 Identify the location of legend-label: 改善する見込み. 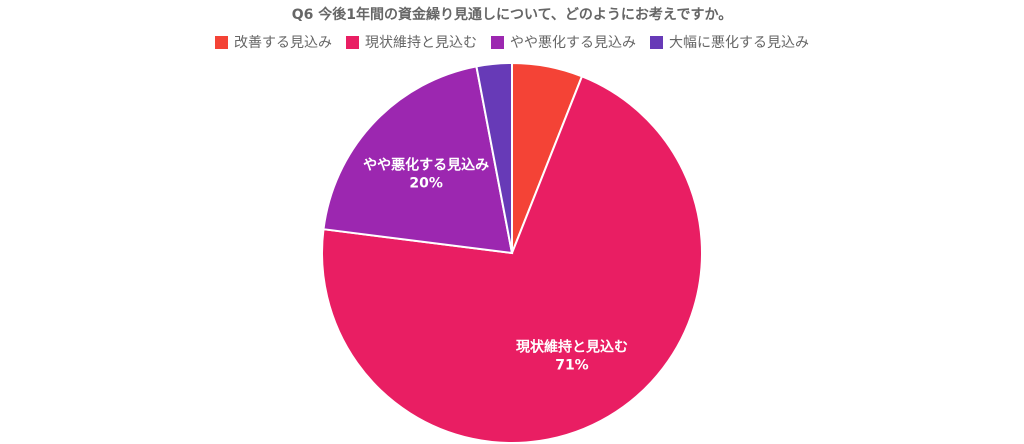
(283, 43).